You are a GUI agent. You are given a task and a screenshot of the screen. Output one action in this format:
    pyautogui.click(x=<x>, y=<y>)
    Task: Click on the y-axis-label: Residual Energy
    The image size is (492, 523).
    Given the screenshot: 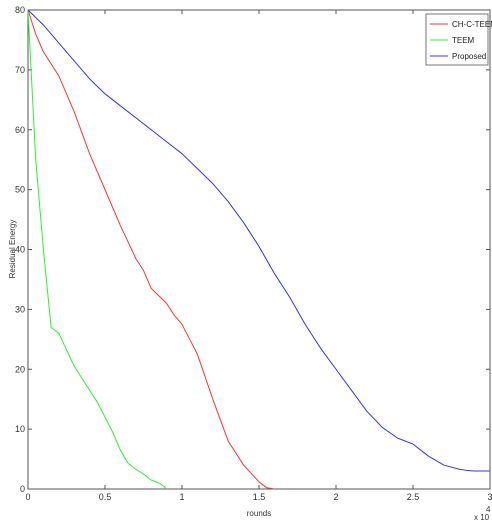 What is the action you would take?
    pyautogui.click(x=12, y=249)
    